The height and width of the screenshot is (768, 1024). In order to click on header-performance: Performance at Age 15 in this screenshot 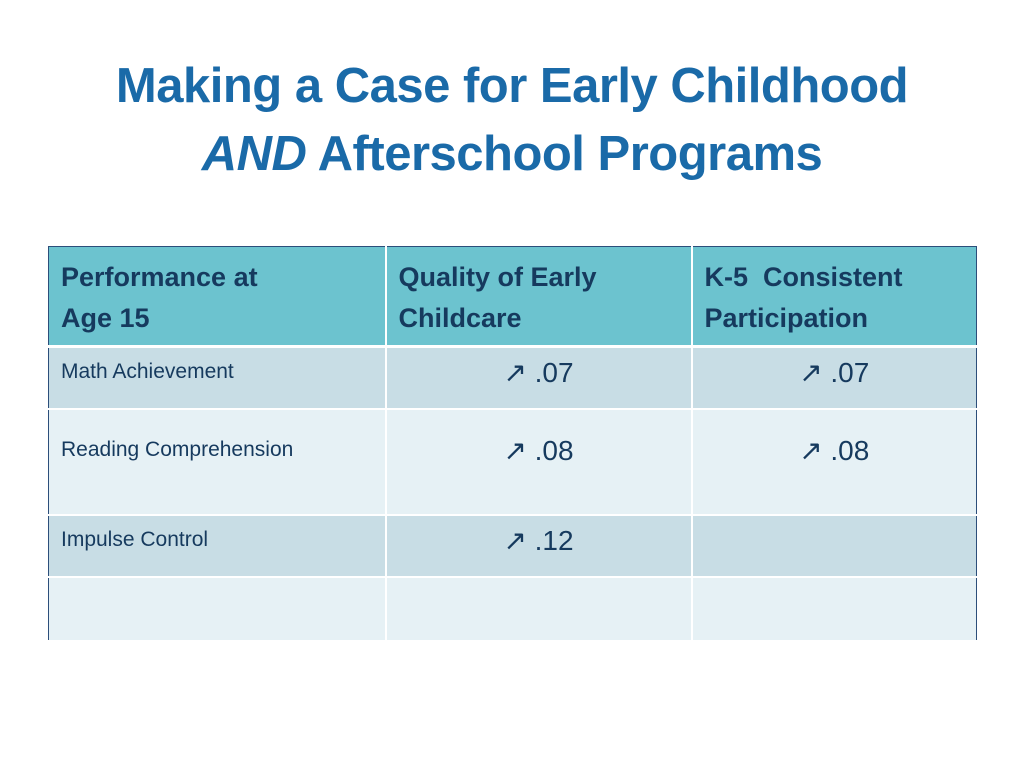, I will do `click(217, 297)`.